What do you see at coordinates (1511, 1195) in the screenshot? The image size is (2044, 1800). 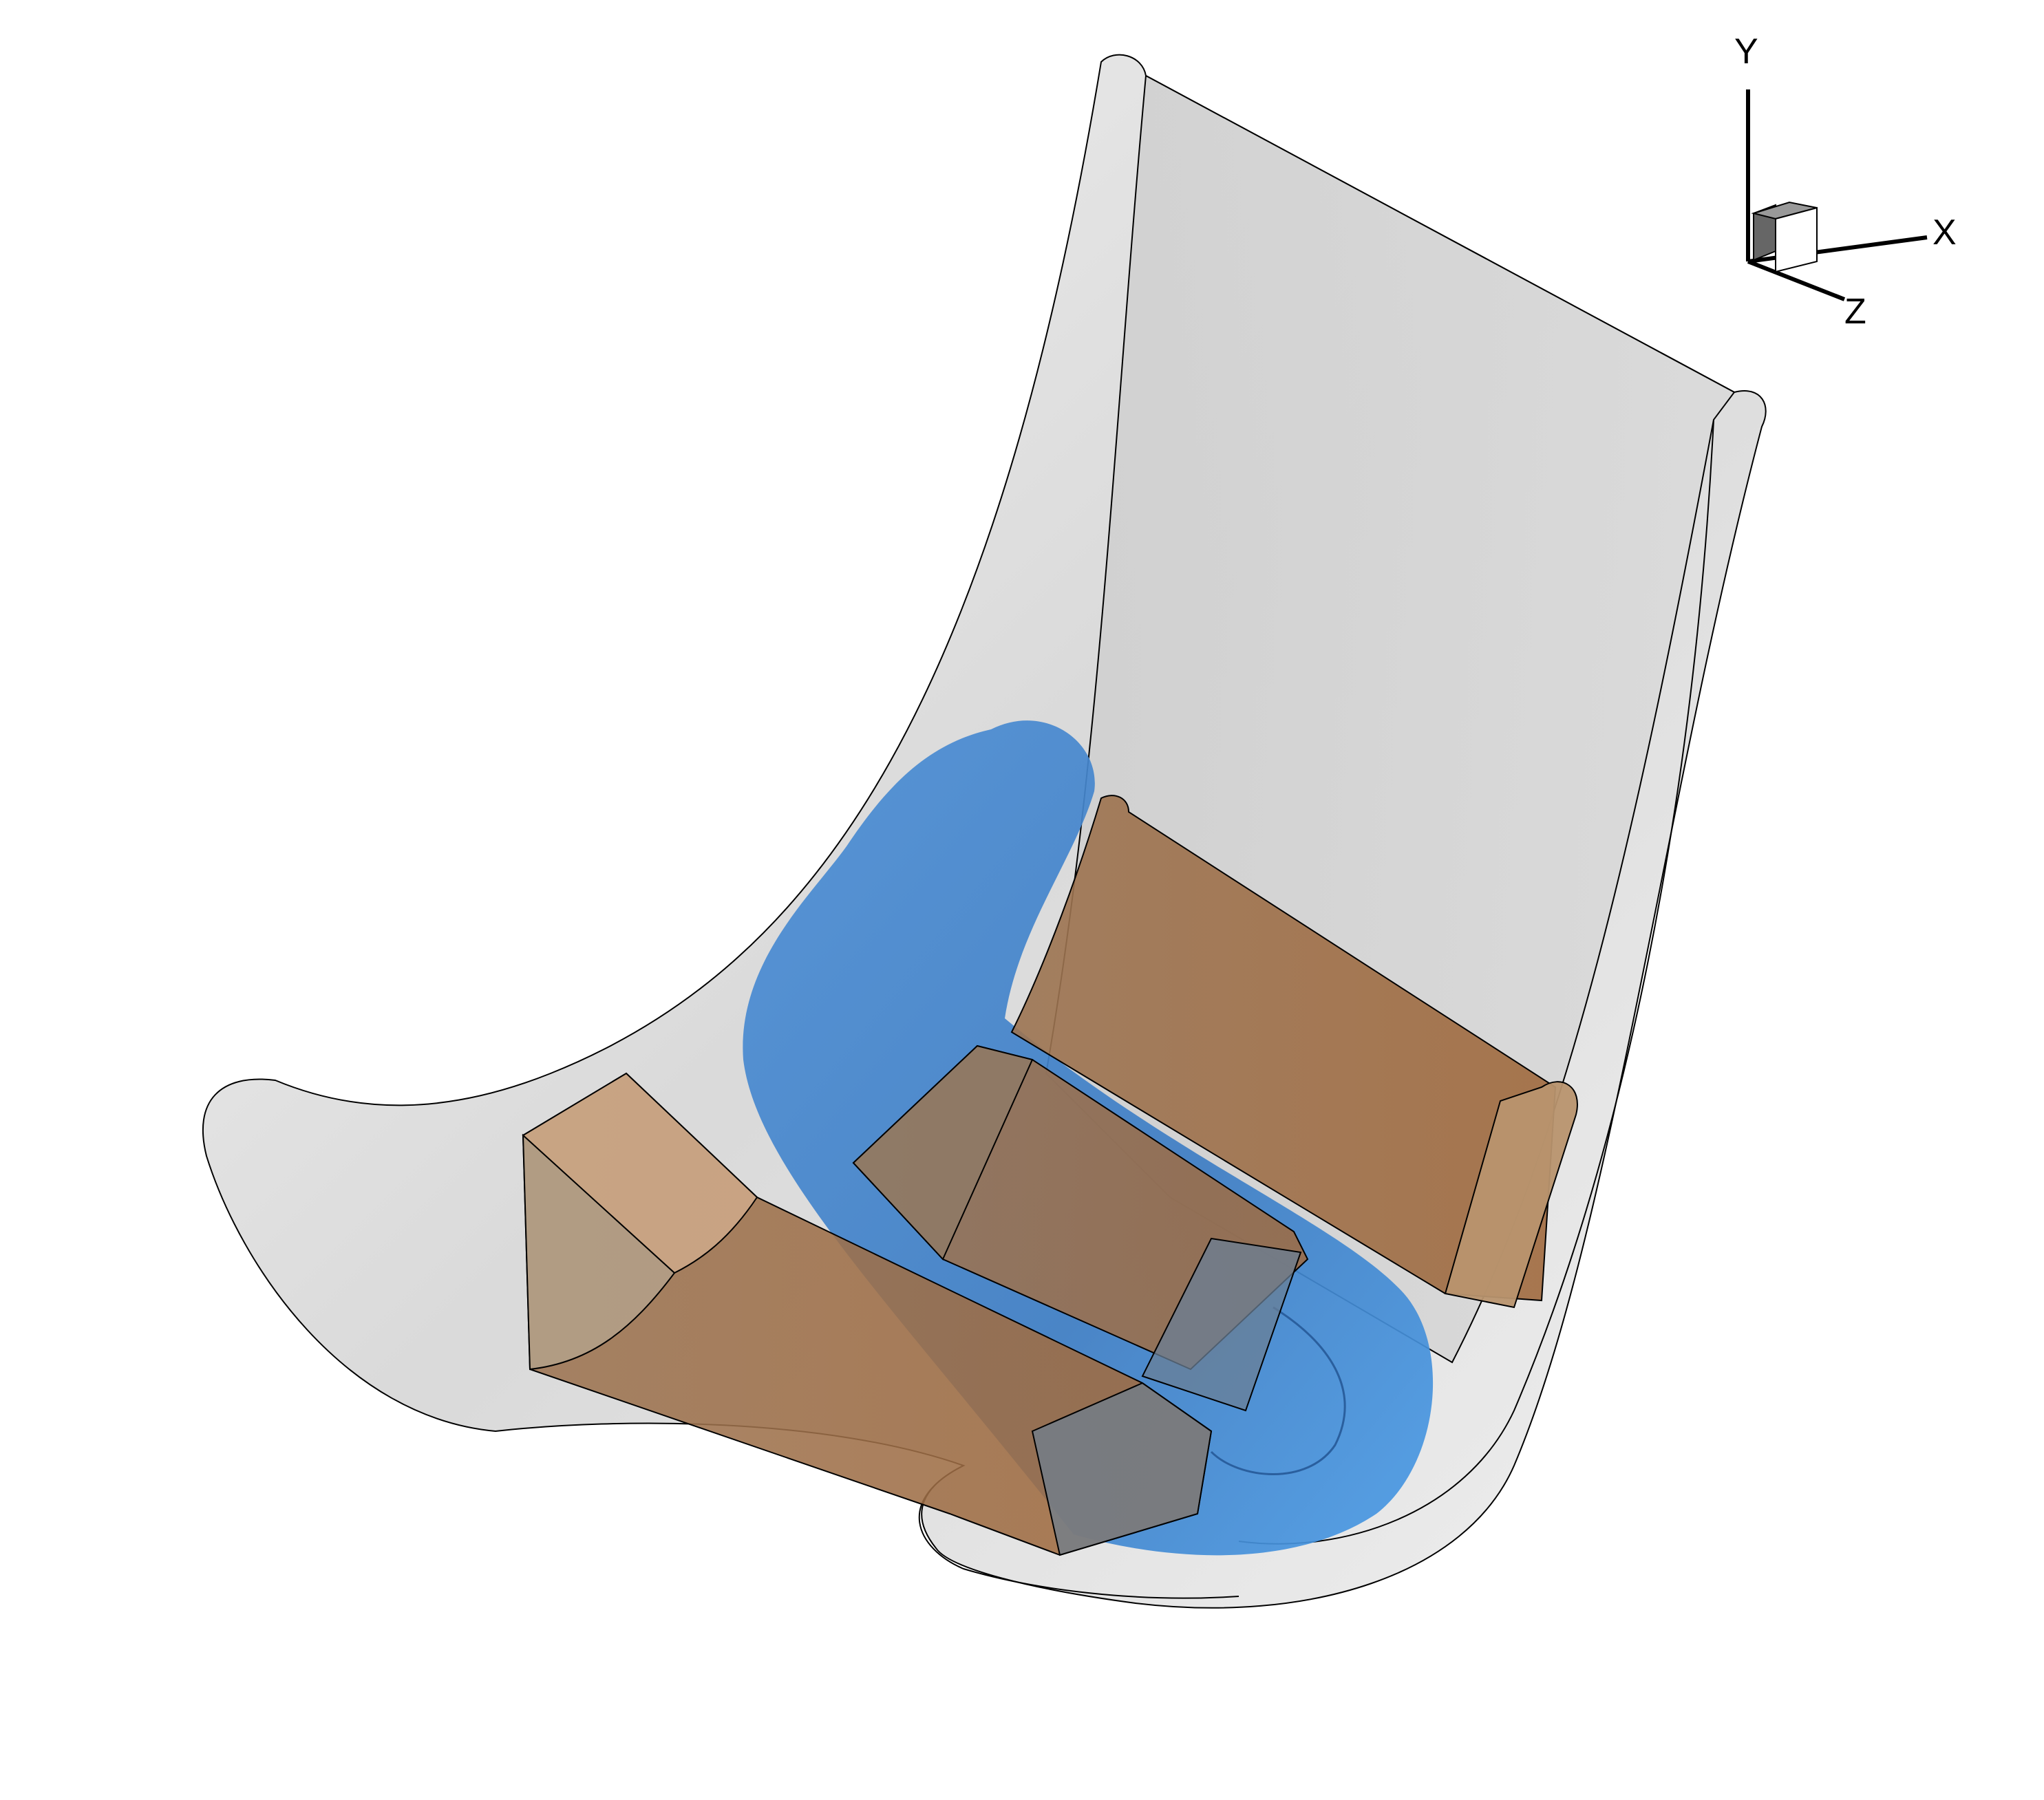 I see `orange-block-upper-end` at bounding box center [1511, 1195].